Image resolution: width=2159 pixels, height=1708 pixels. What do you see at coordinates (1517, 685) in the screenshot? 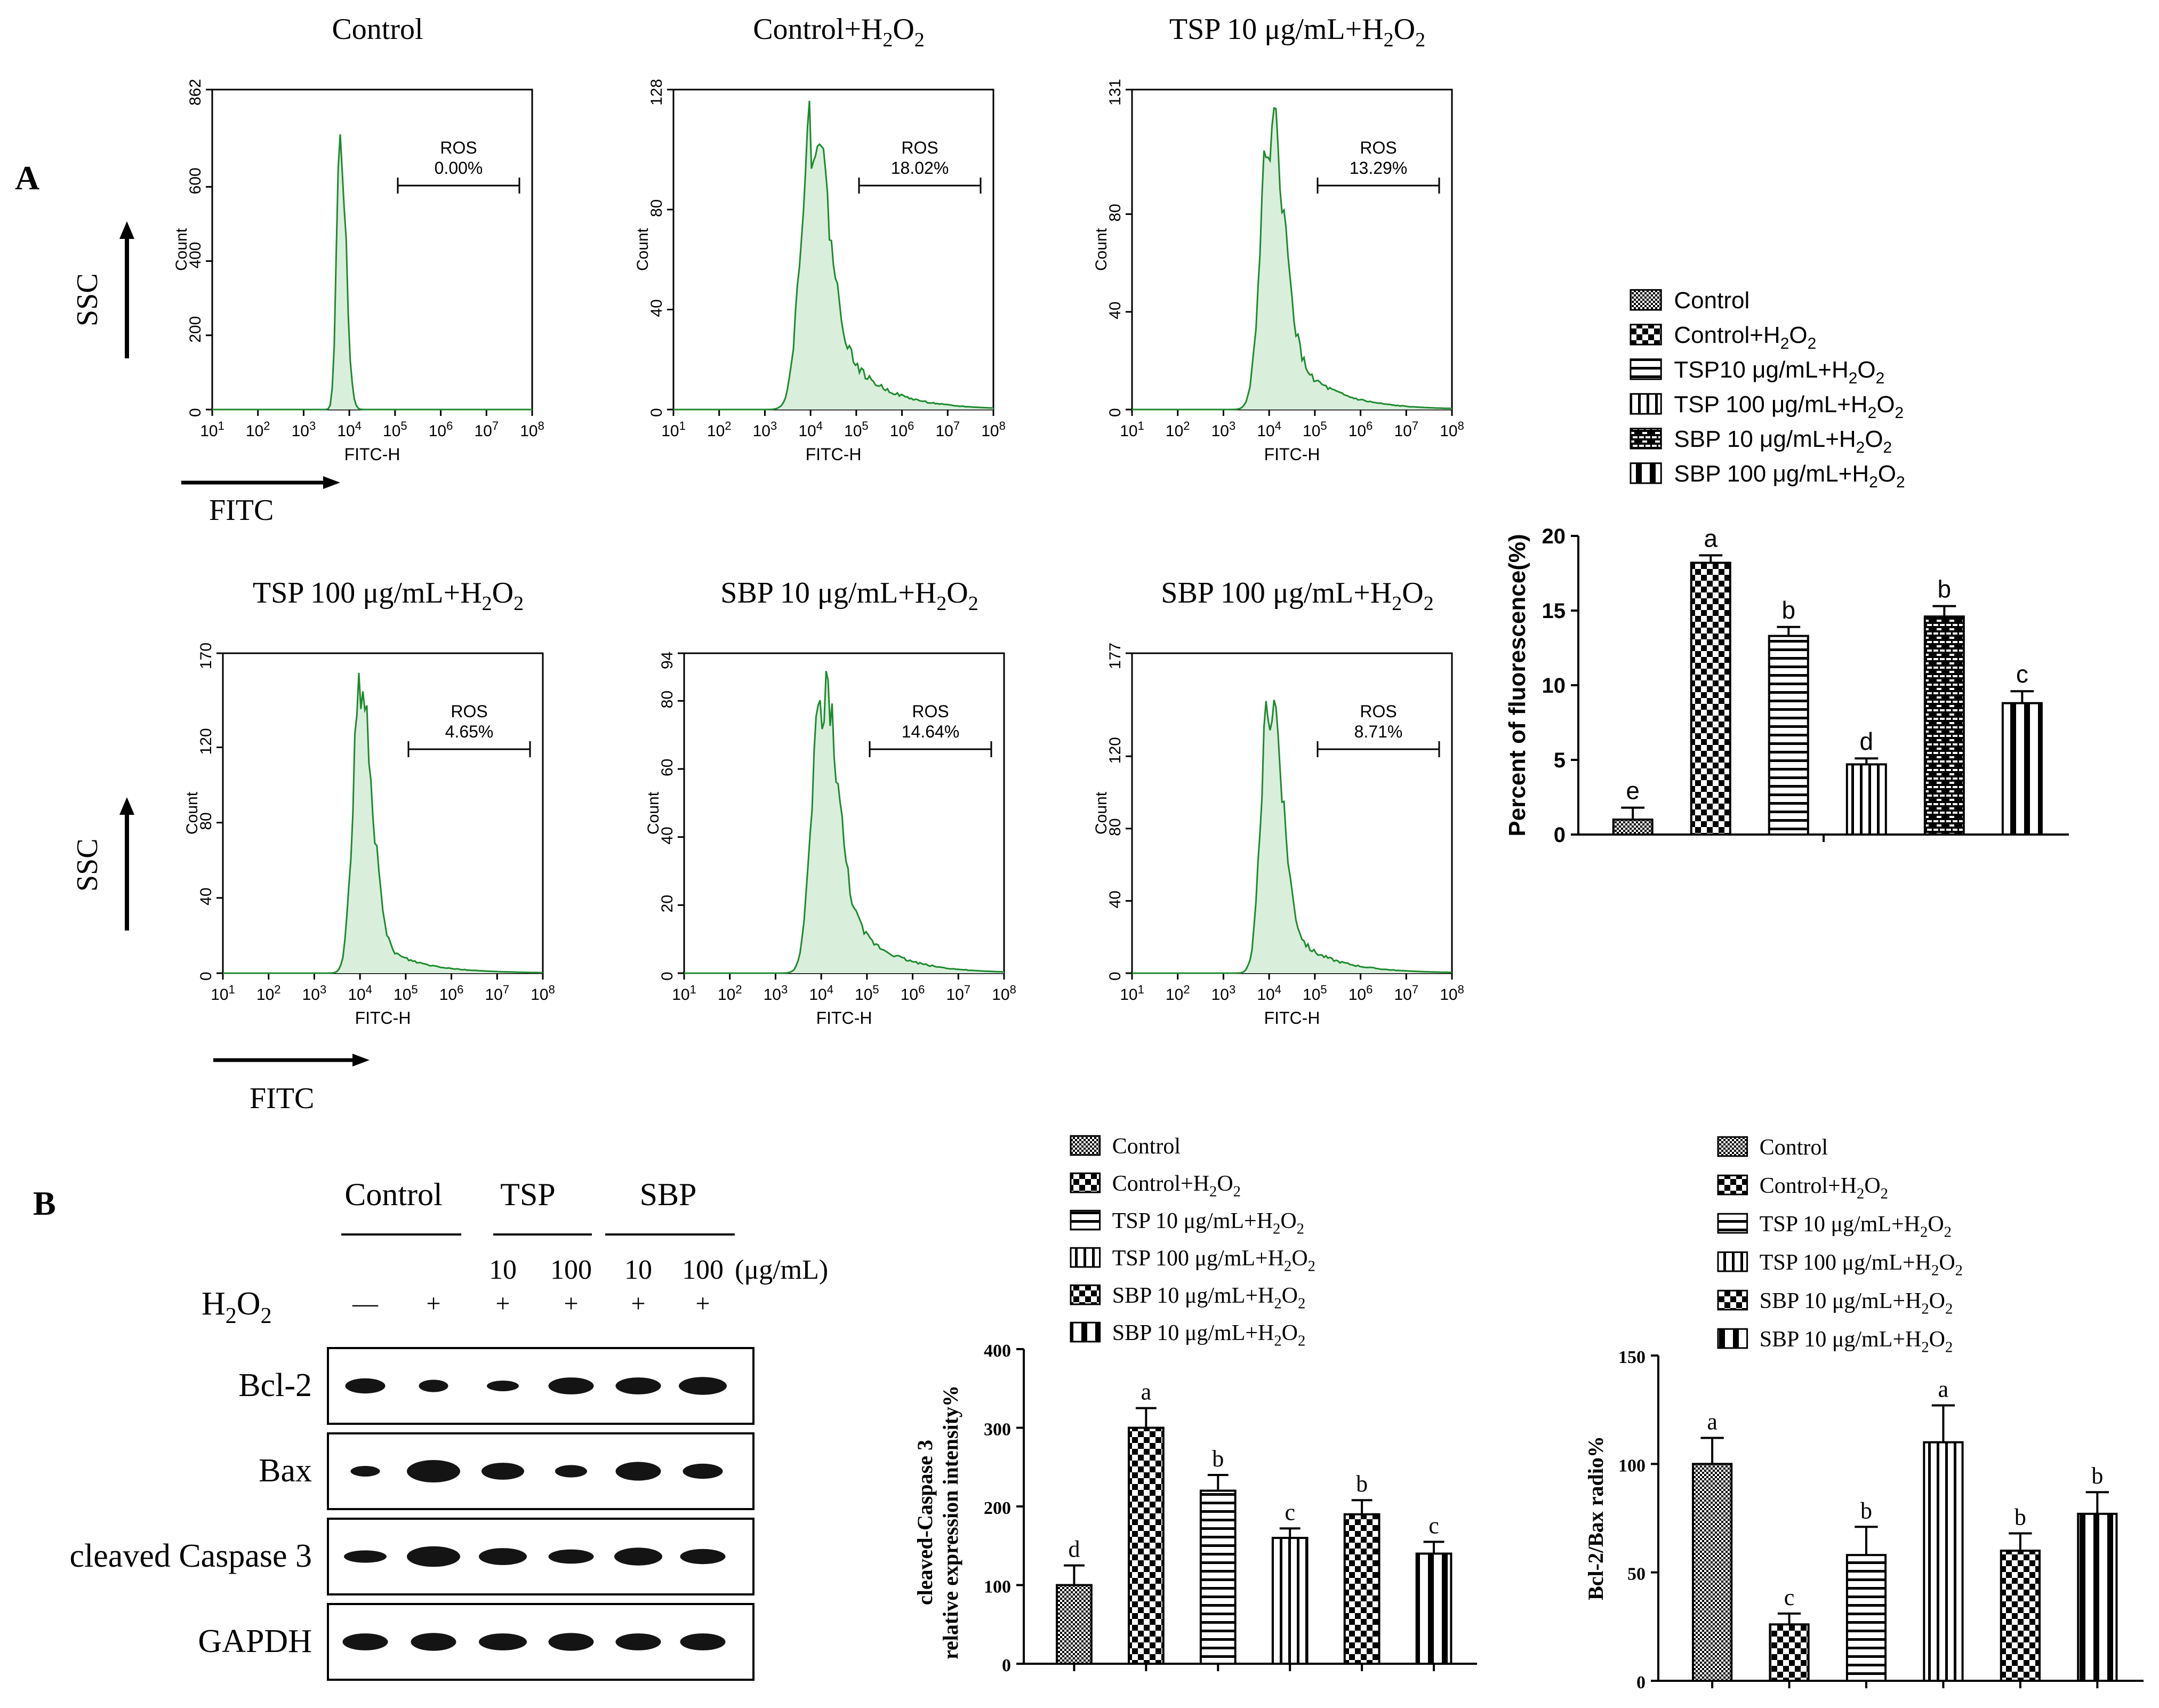
I see `y-axis-label: Percent of fluorescence(%)` at bounding box center [1517, 685].